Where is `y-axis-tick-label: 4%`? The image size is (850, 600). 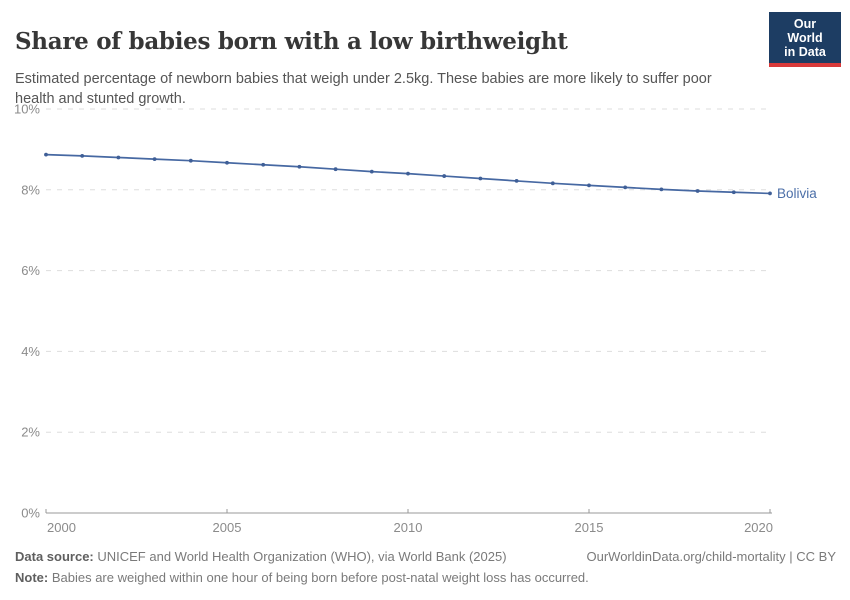 y-axis-tick-label: 4% is located at coordinates (30, 351).